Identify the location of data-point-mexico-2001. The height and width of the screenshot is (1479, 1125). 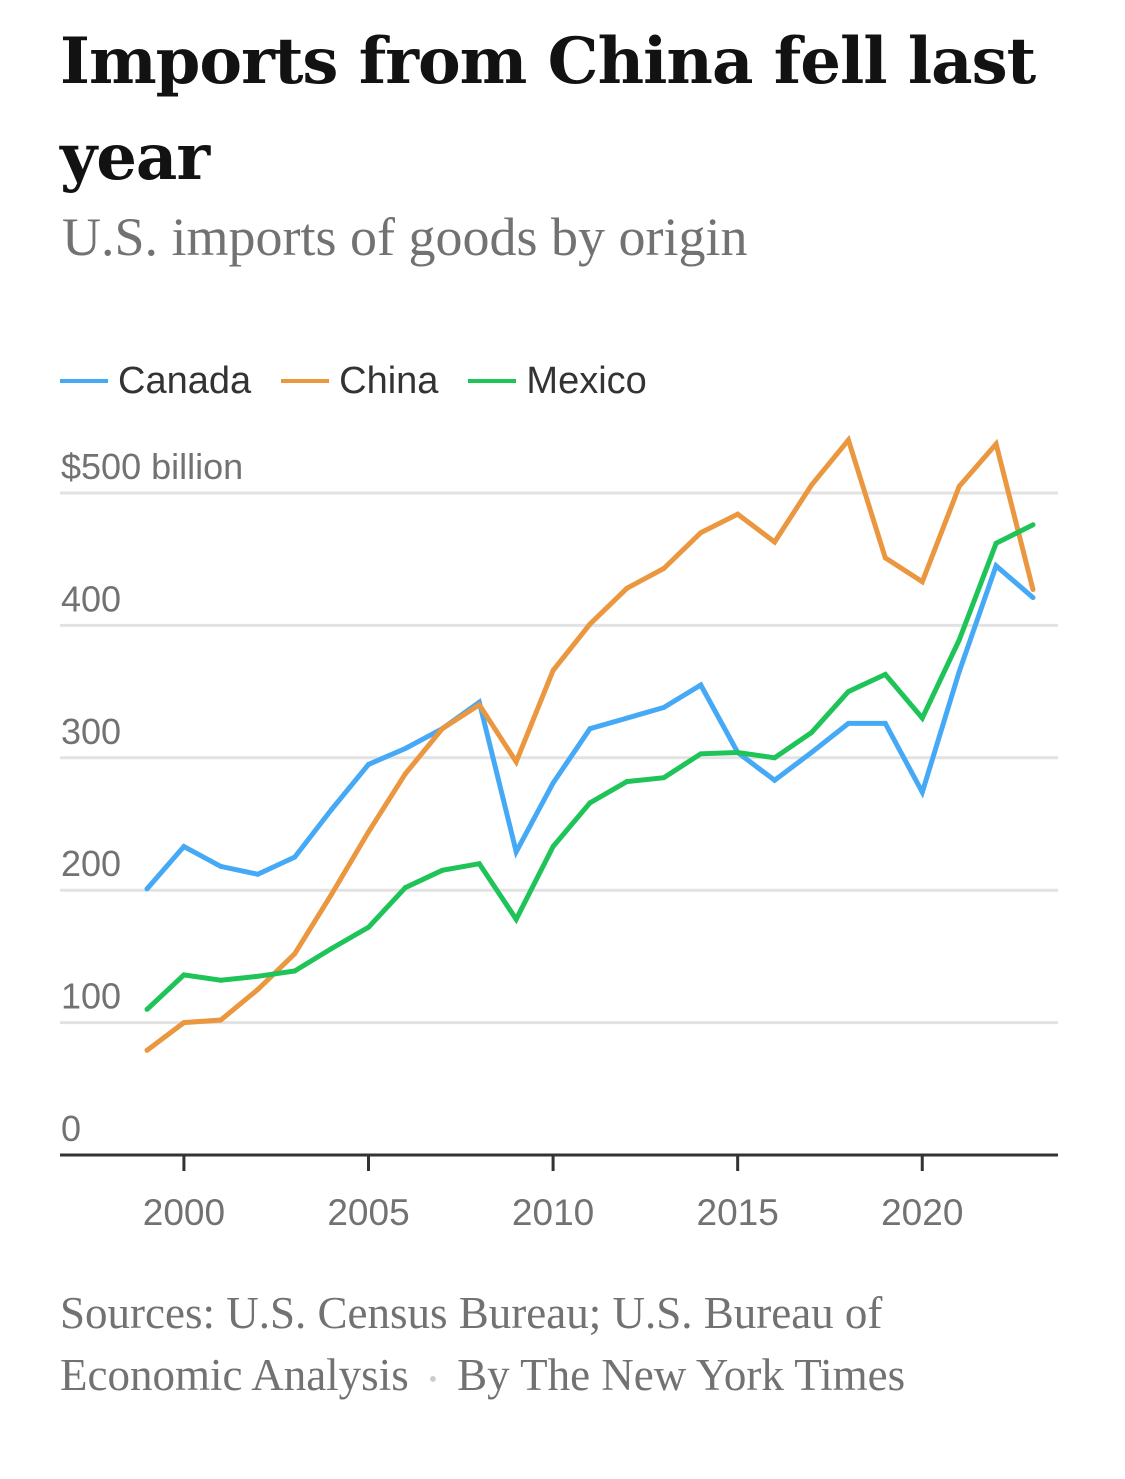
(221, 980).